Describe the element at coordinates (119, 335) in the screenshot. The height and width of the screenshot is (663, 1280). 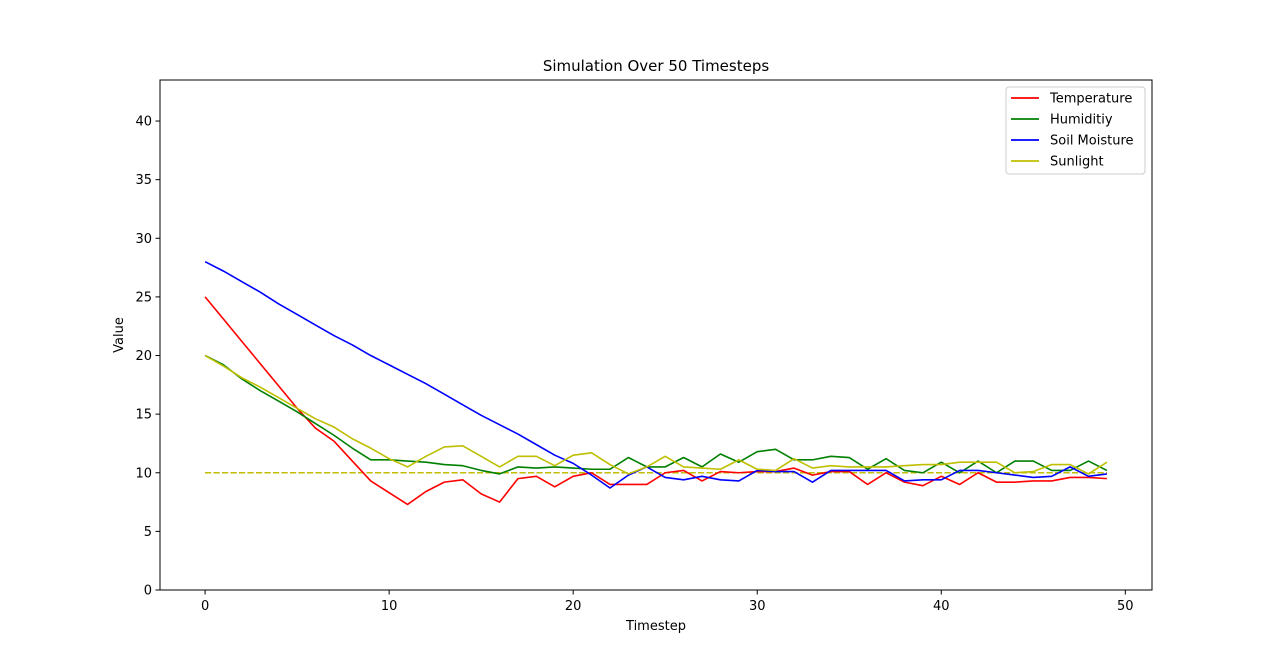
I see `y-axis-title: Value` at that location.